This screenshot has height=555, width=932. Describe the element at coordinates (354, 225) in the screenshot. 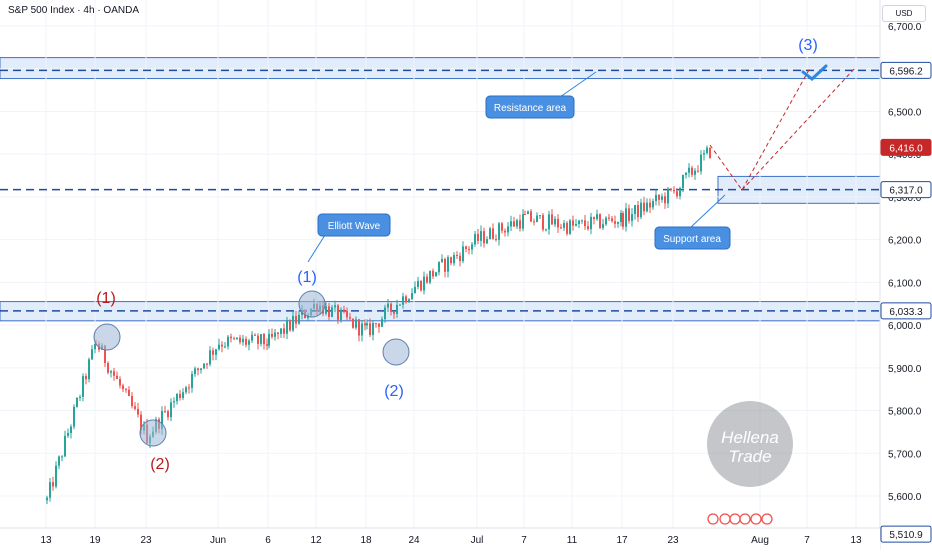

I see `callout-elliott-wave` at that location.